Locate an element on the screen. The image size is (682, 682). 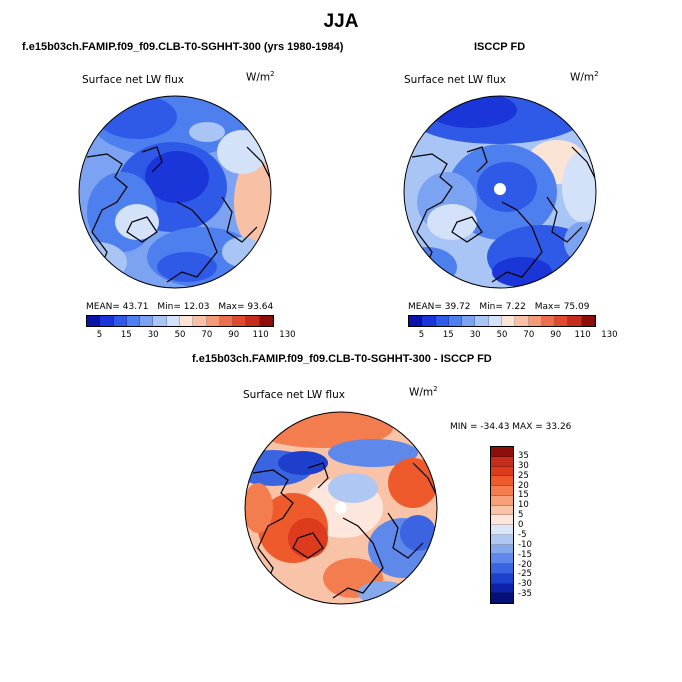
obs-panel-title: ISCCP FD is located at coordinates (500, 47).